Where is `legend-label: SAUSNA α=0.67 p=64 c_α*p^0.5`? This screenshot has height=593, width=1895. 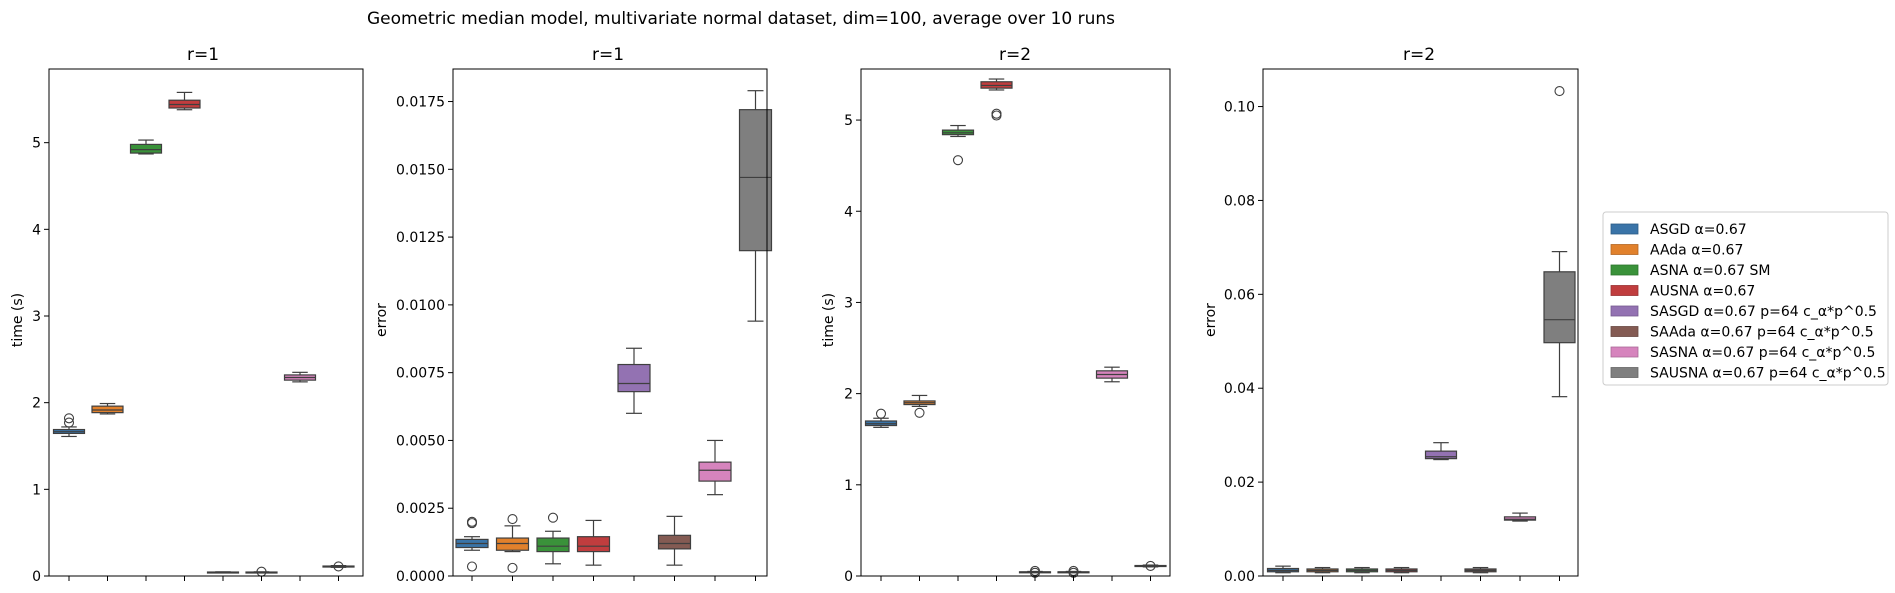 legend-label: SAUSNA α=0.67 p=64 c_α*p^0.5 is located at coordinates (1768, 374).